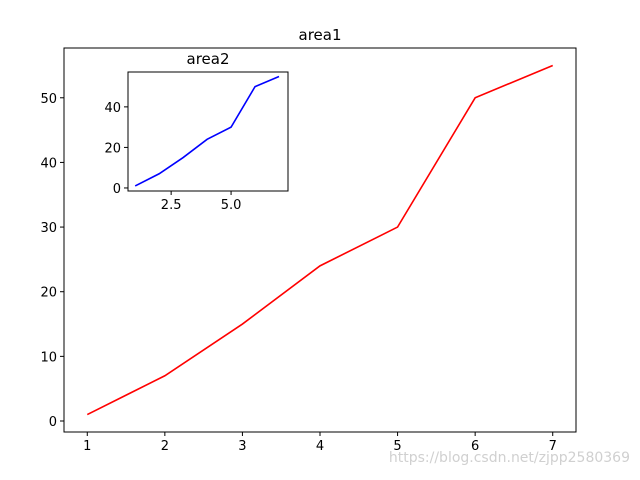 This screenshot has width=640, height=480. What do you see at coordinates (87, 446) in the screenshot?
I see `x-tick-label: 1` at bounding box center [87, 446].